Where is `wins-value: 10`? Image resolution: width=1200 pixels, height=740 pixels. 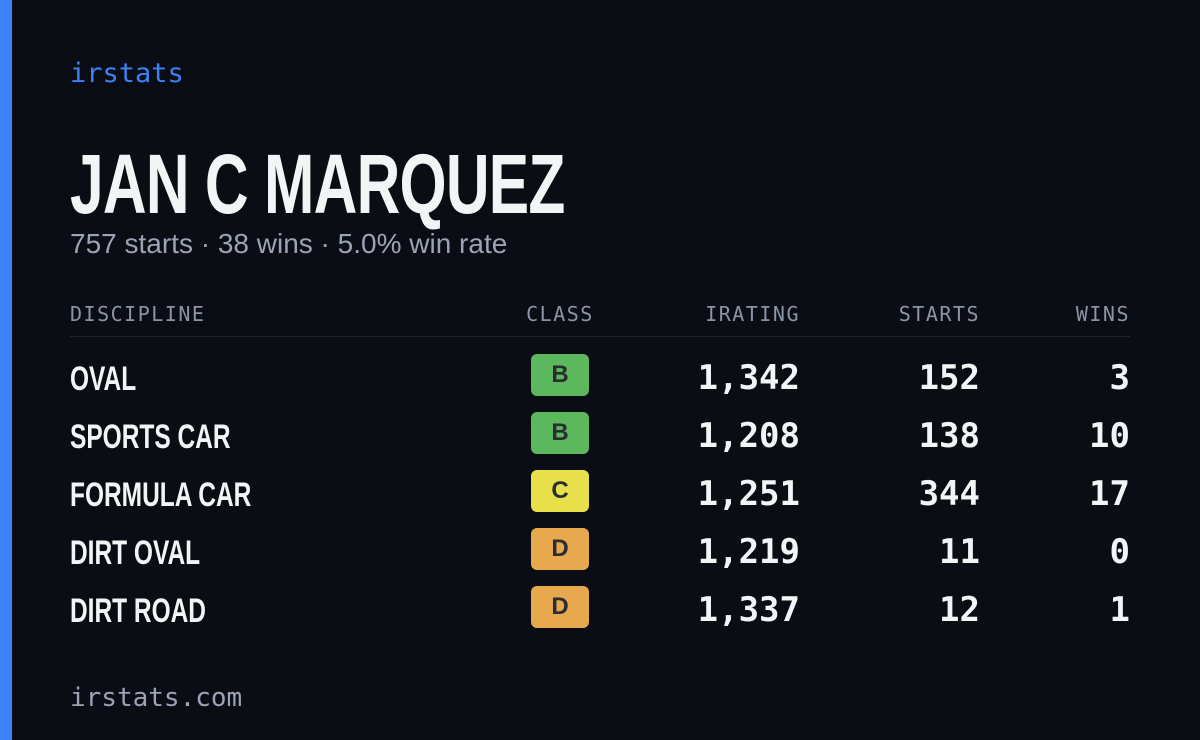 wins-value: 10 is located at coordinates (1109, 436).